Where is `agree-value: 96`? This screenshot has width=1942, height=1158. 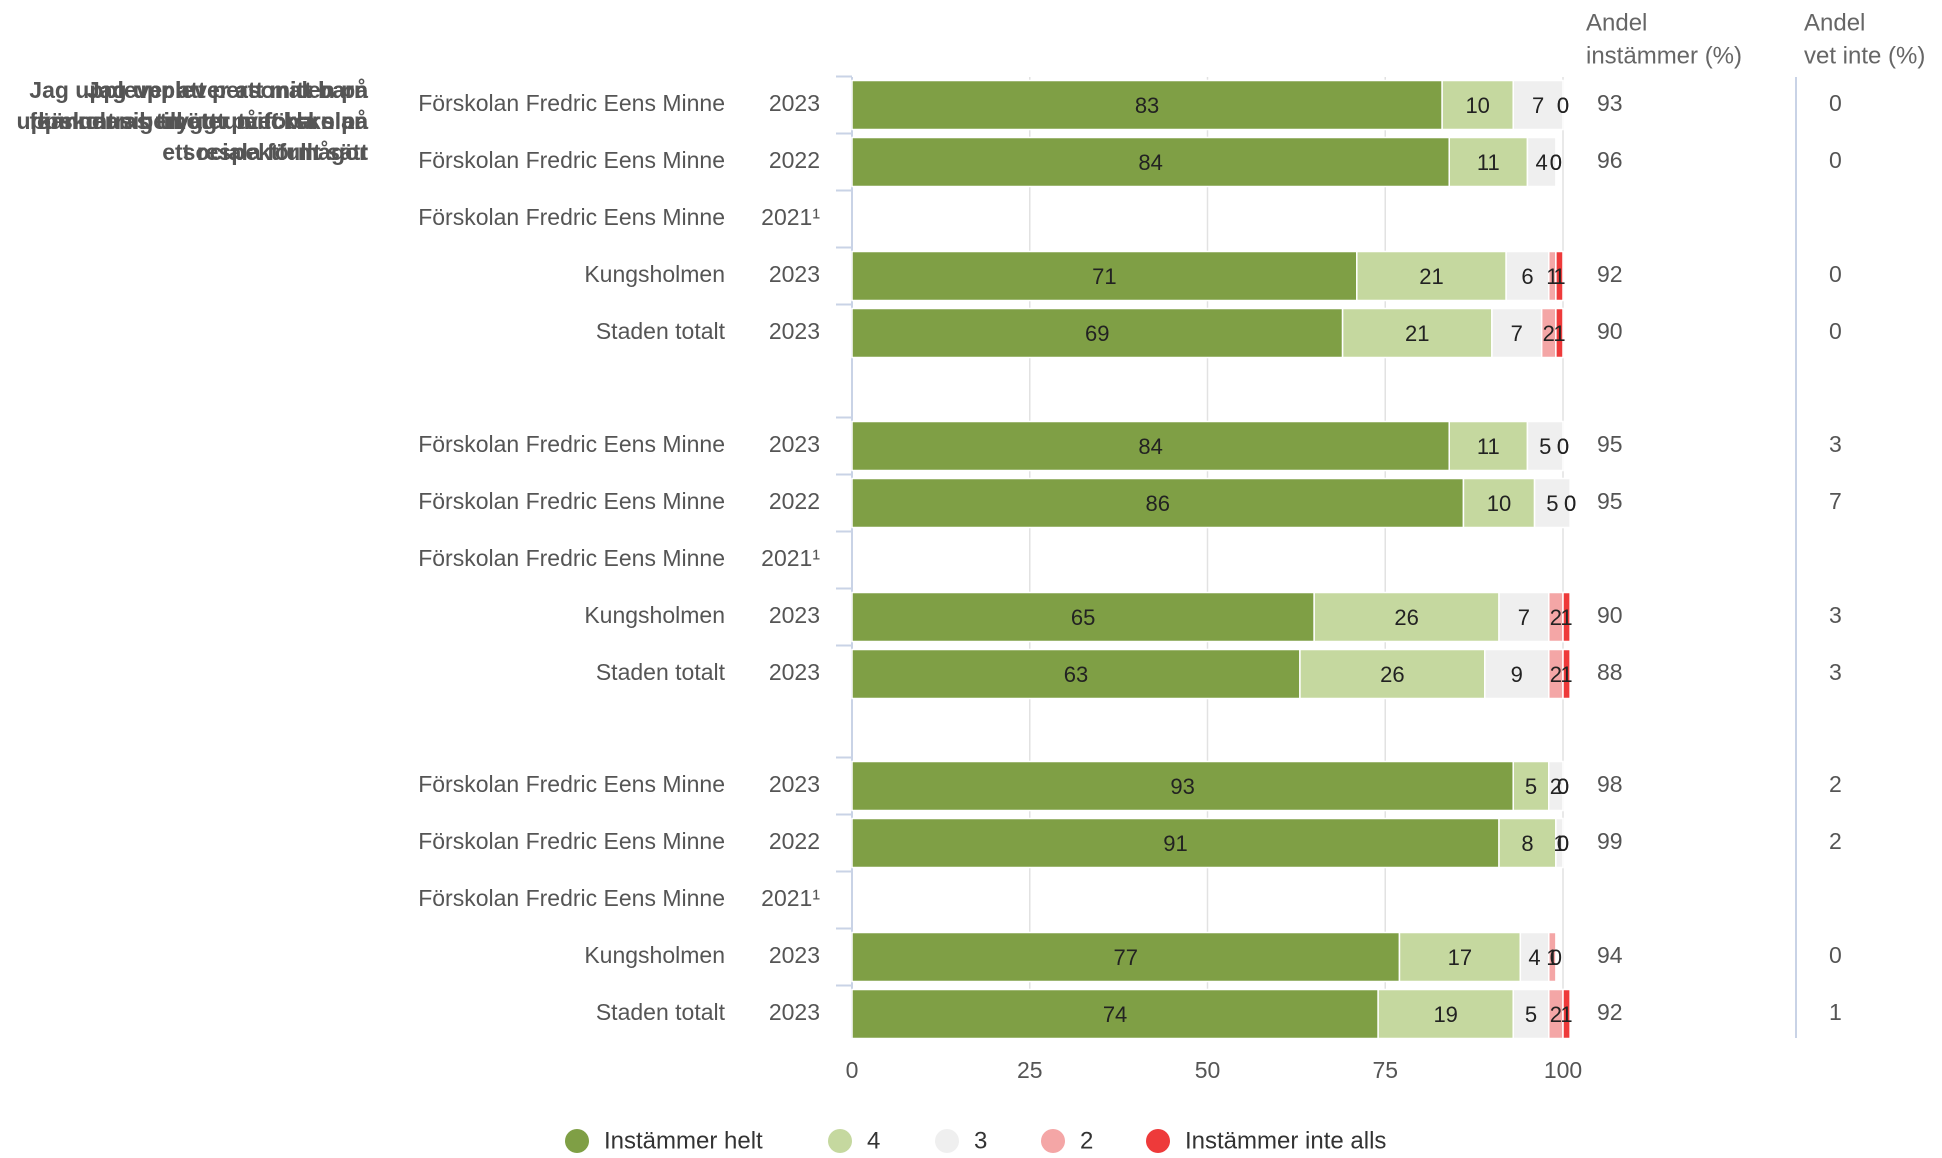 agree-value: 96 is located at coordinates (1610, 160).